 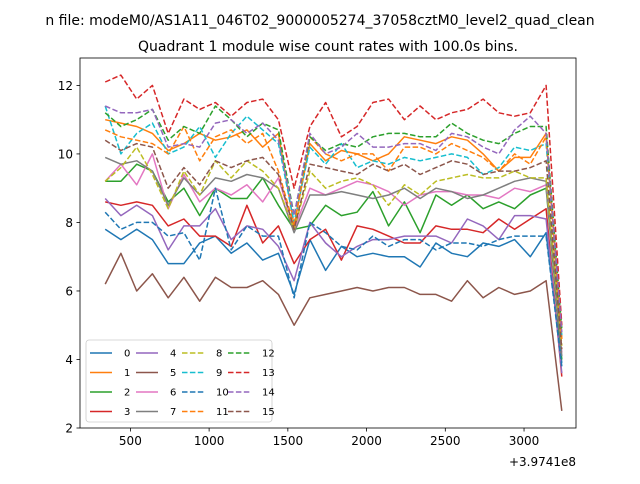 I want to click on x-tick-label: 1000, so click(x=209, y=441).